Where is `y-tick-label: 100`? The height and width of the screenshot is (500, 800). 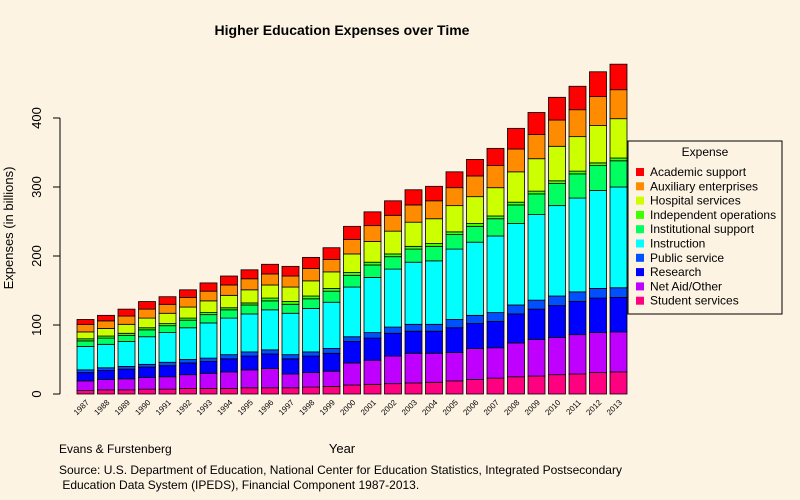
y-tick-label: 100 is located at coordinates (36, 325).